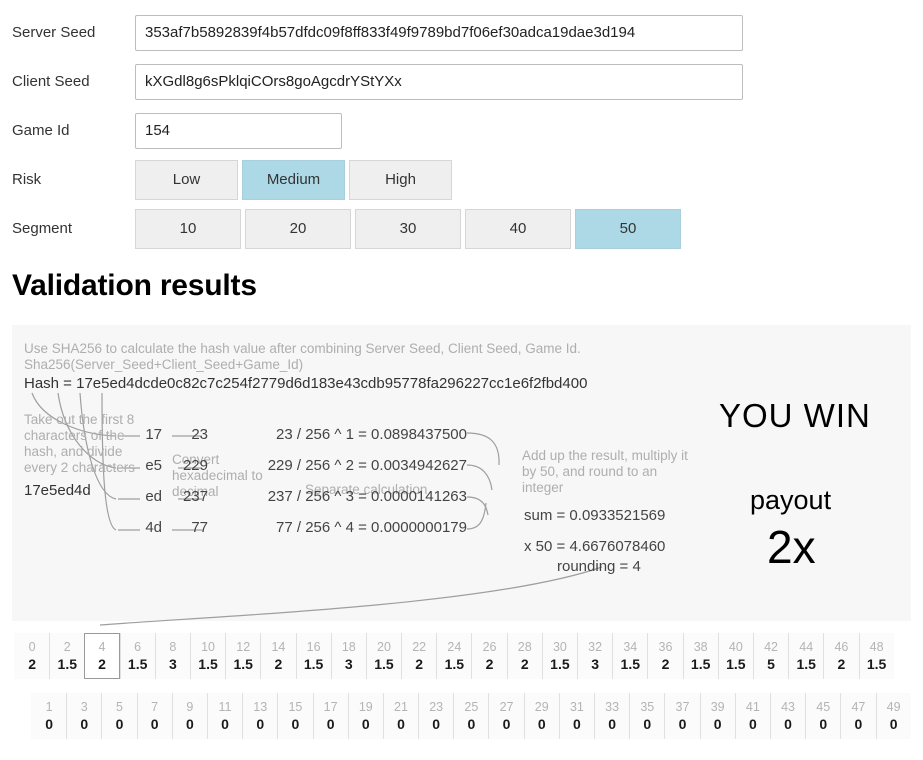 The width and height of the screenshot is (923, 760). What do you see at coordinates (735, 656) in the screenshot?
I see `payout-cell: 40 1.5` at bounding box center [735, 656].